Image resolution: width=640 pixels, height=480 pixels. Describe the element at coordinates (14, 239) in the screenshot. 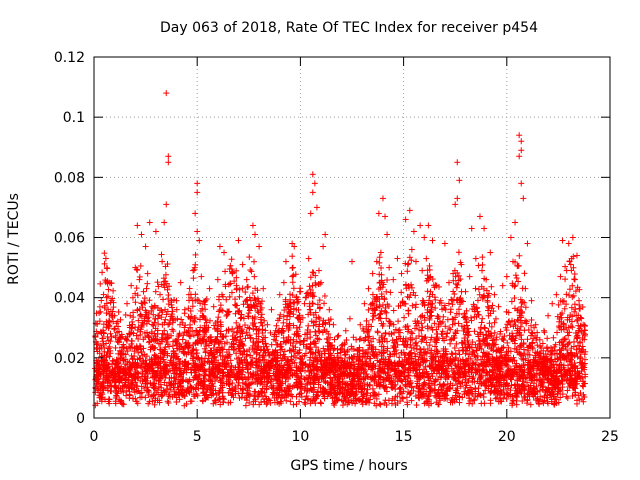

I see `y-axis-label: ROTI / TECUs` at that location.